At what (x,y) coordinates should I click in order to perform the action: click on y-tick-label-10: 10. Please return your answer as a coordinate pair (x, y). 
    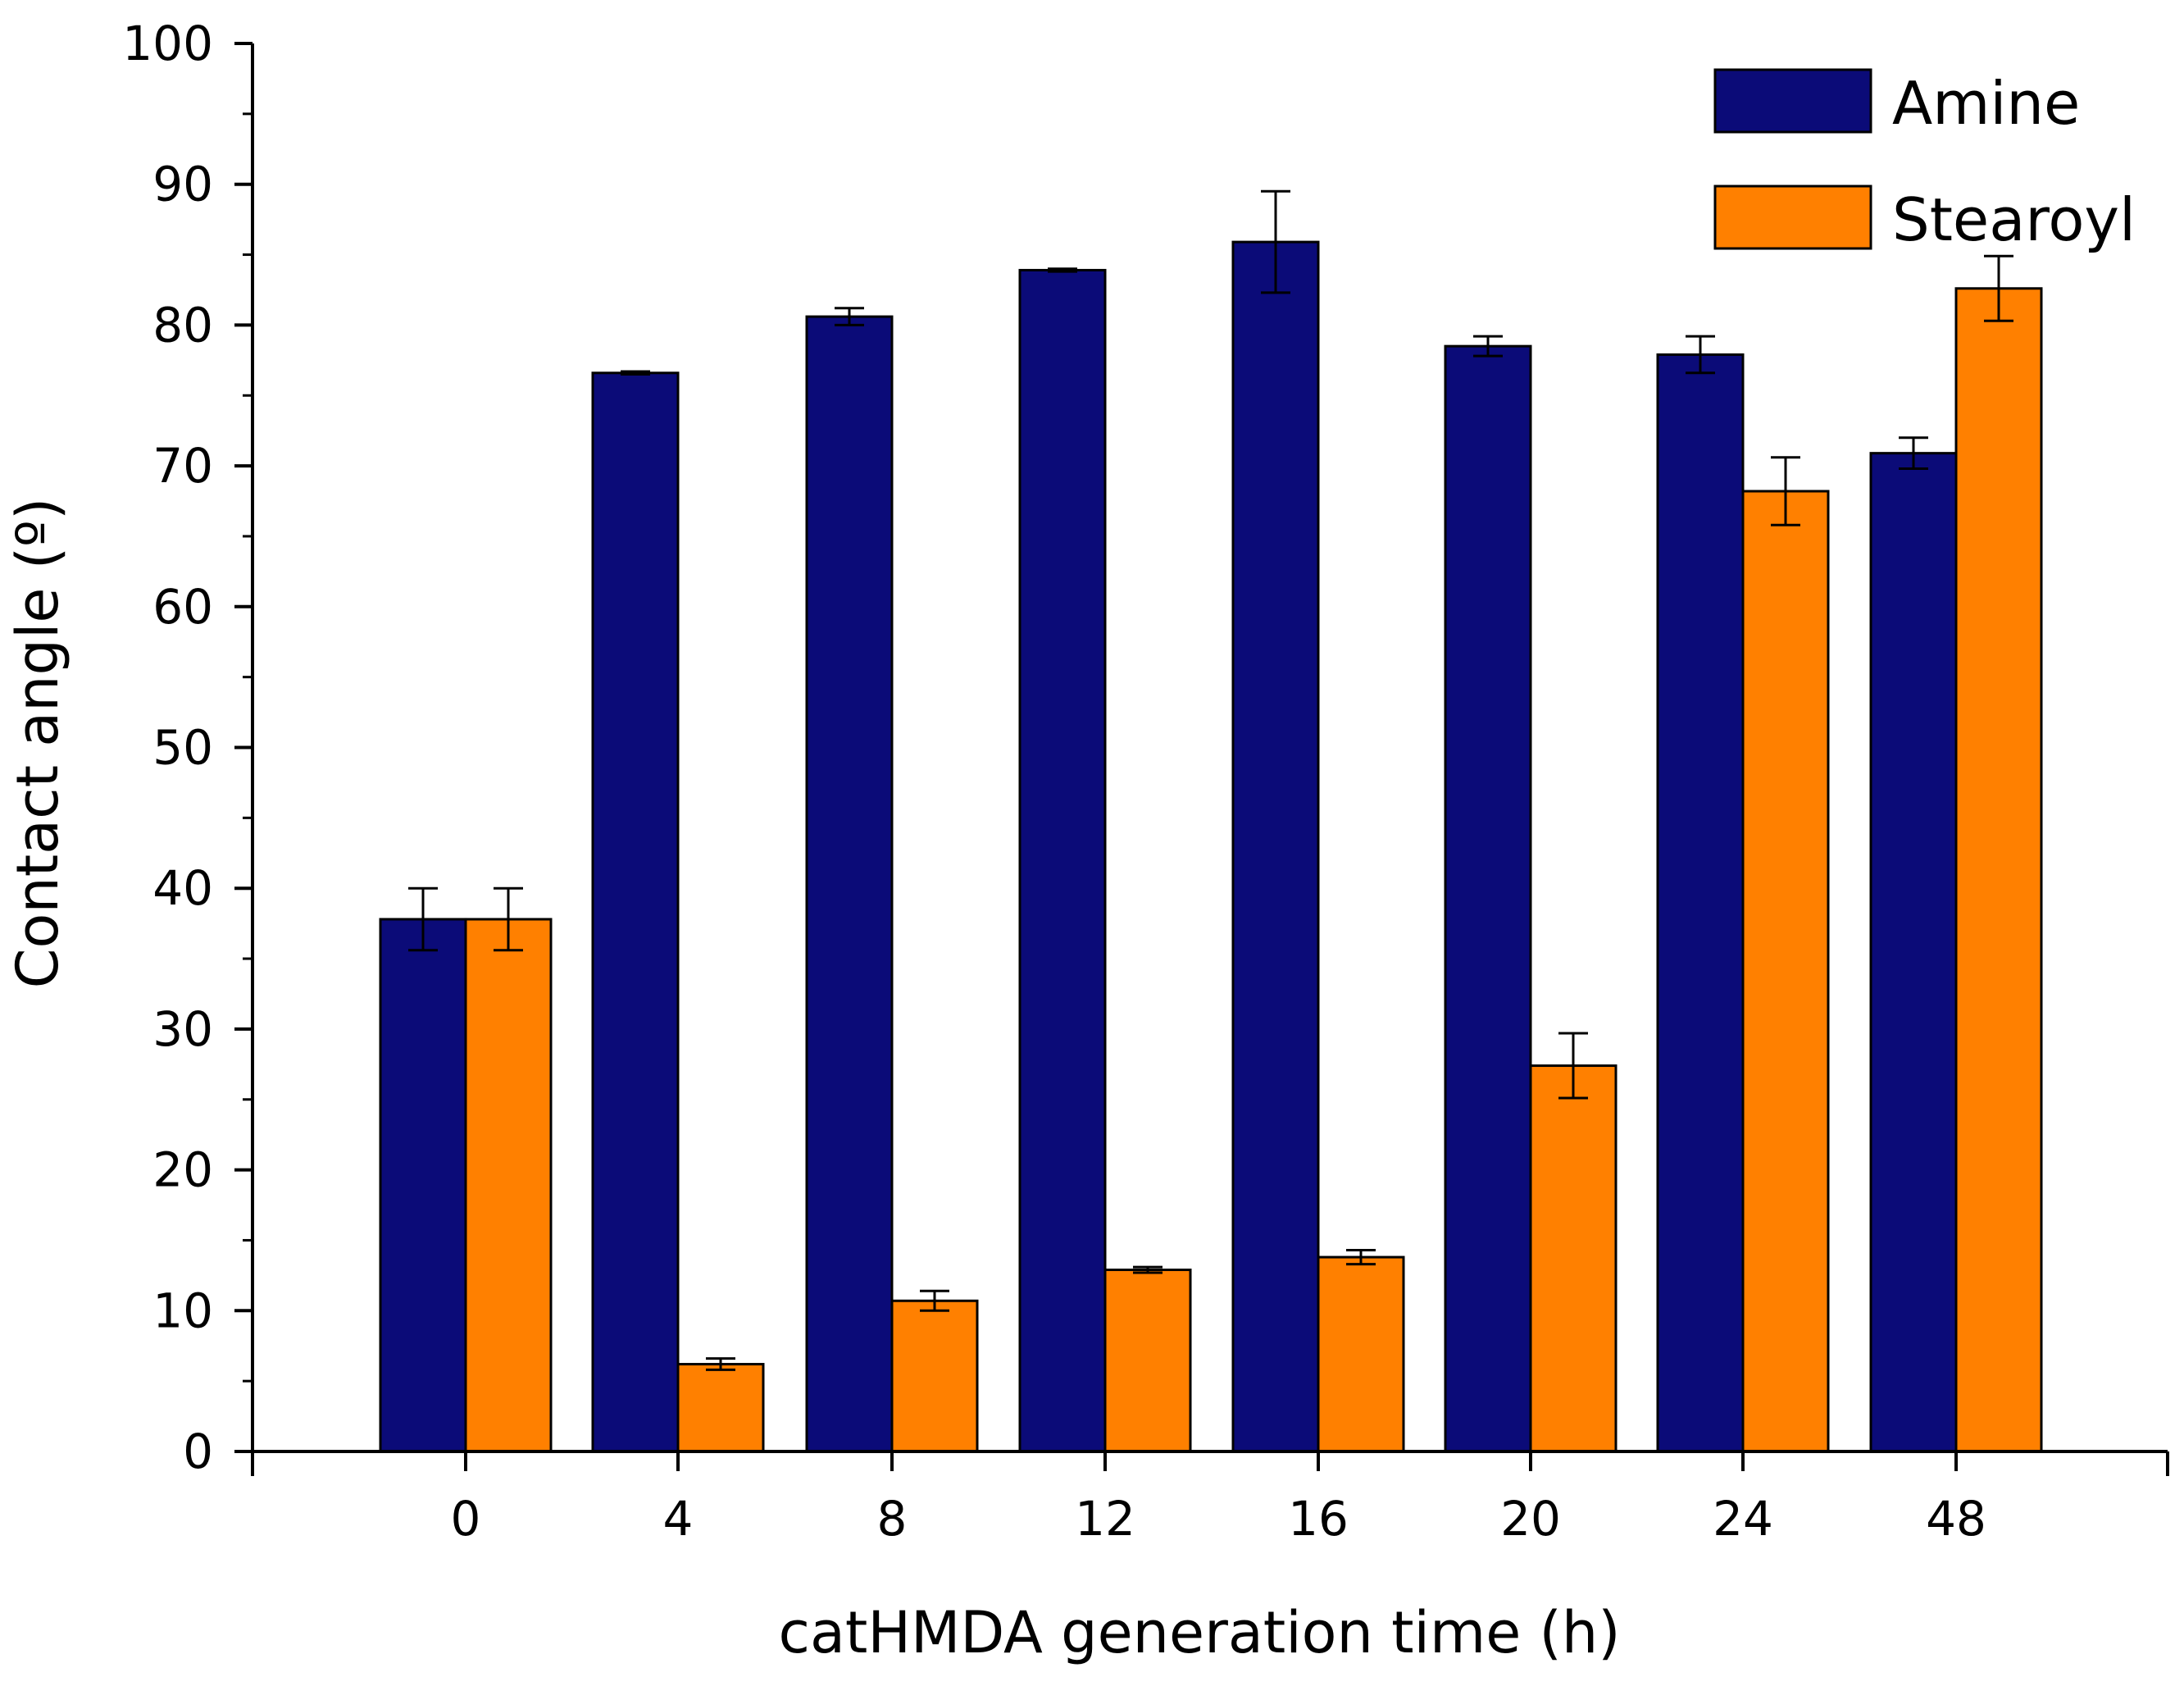
    Looking at the image, I should click on (182, 1310).